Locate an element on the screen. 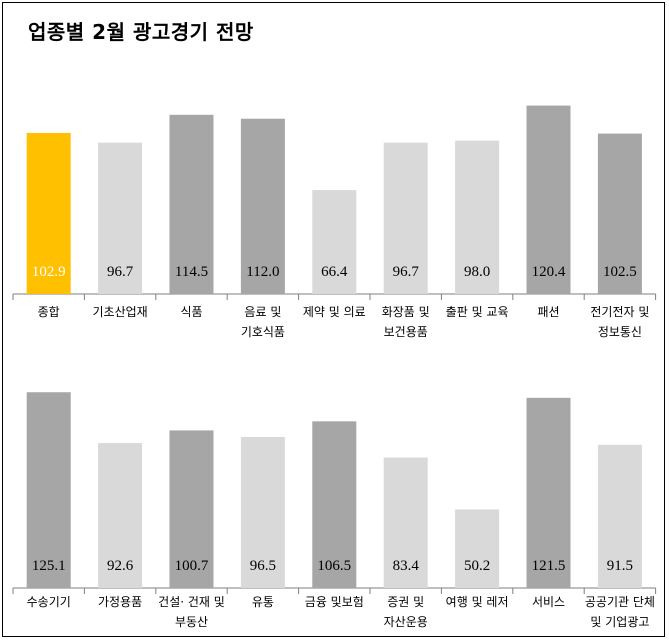  category-label: 공공기관 단체 is located at coordinates (620, 602).